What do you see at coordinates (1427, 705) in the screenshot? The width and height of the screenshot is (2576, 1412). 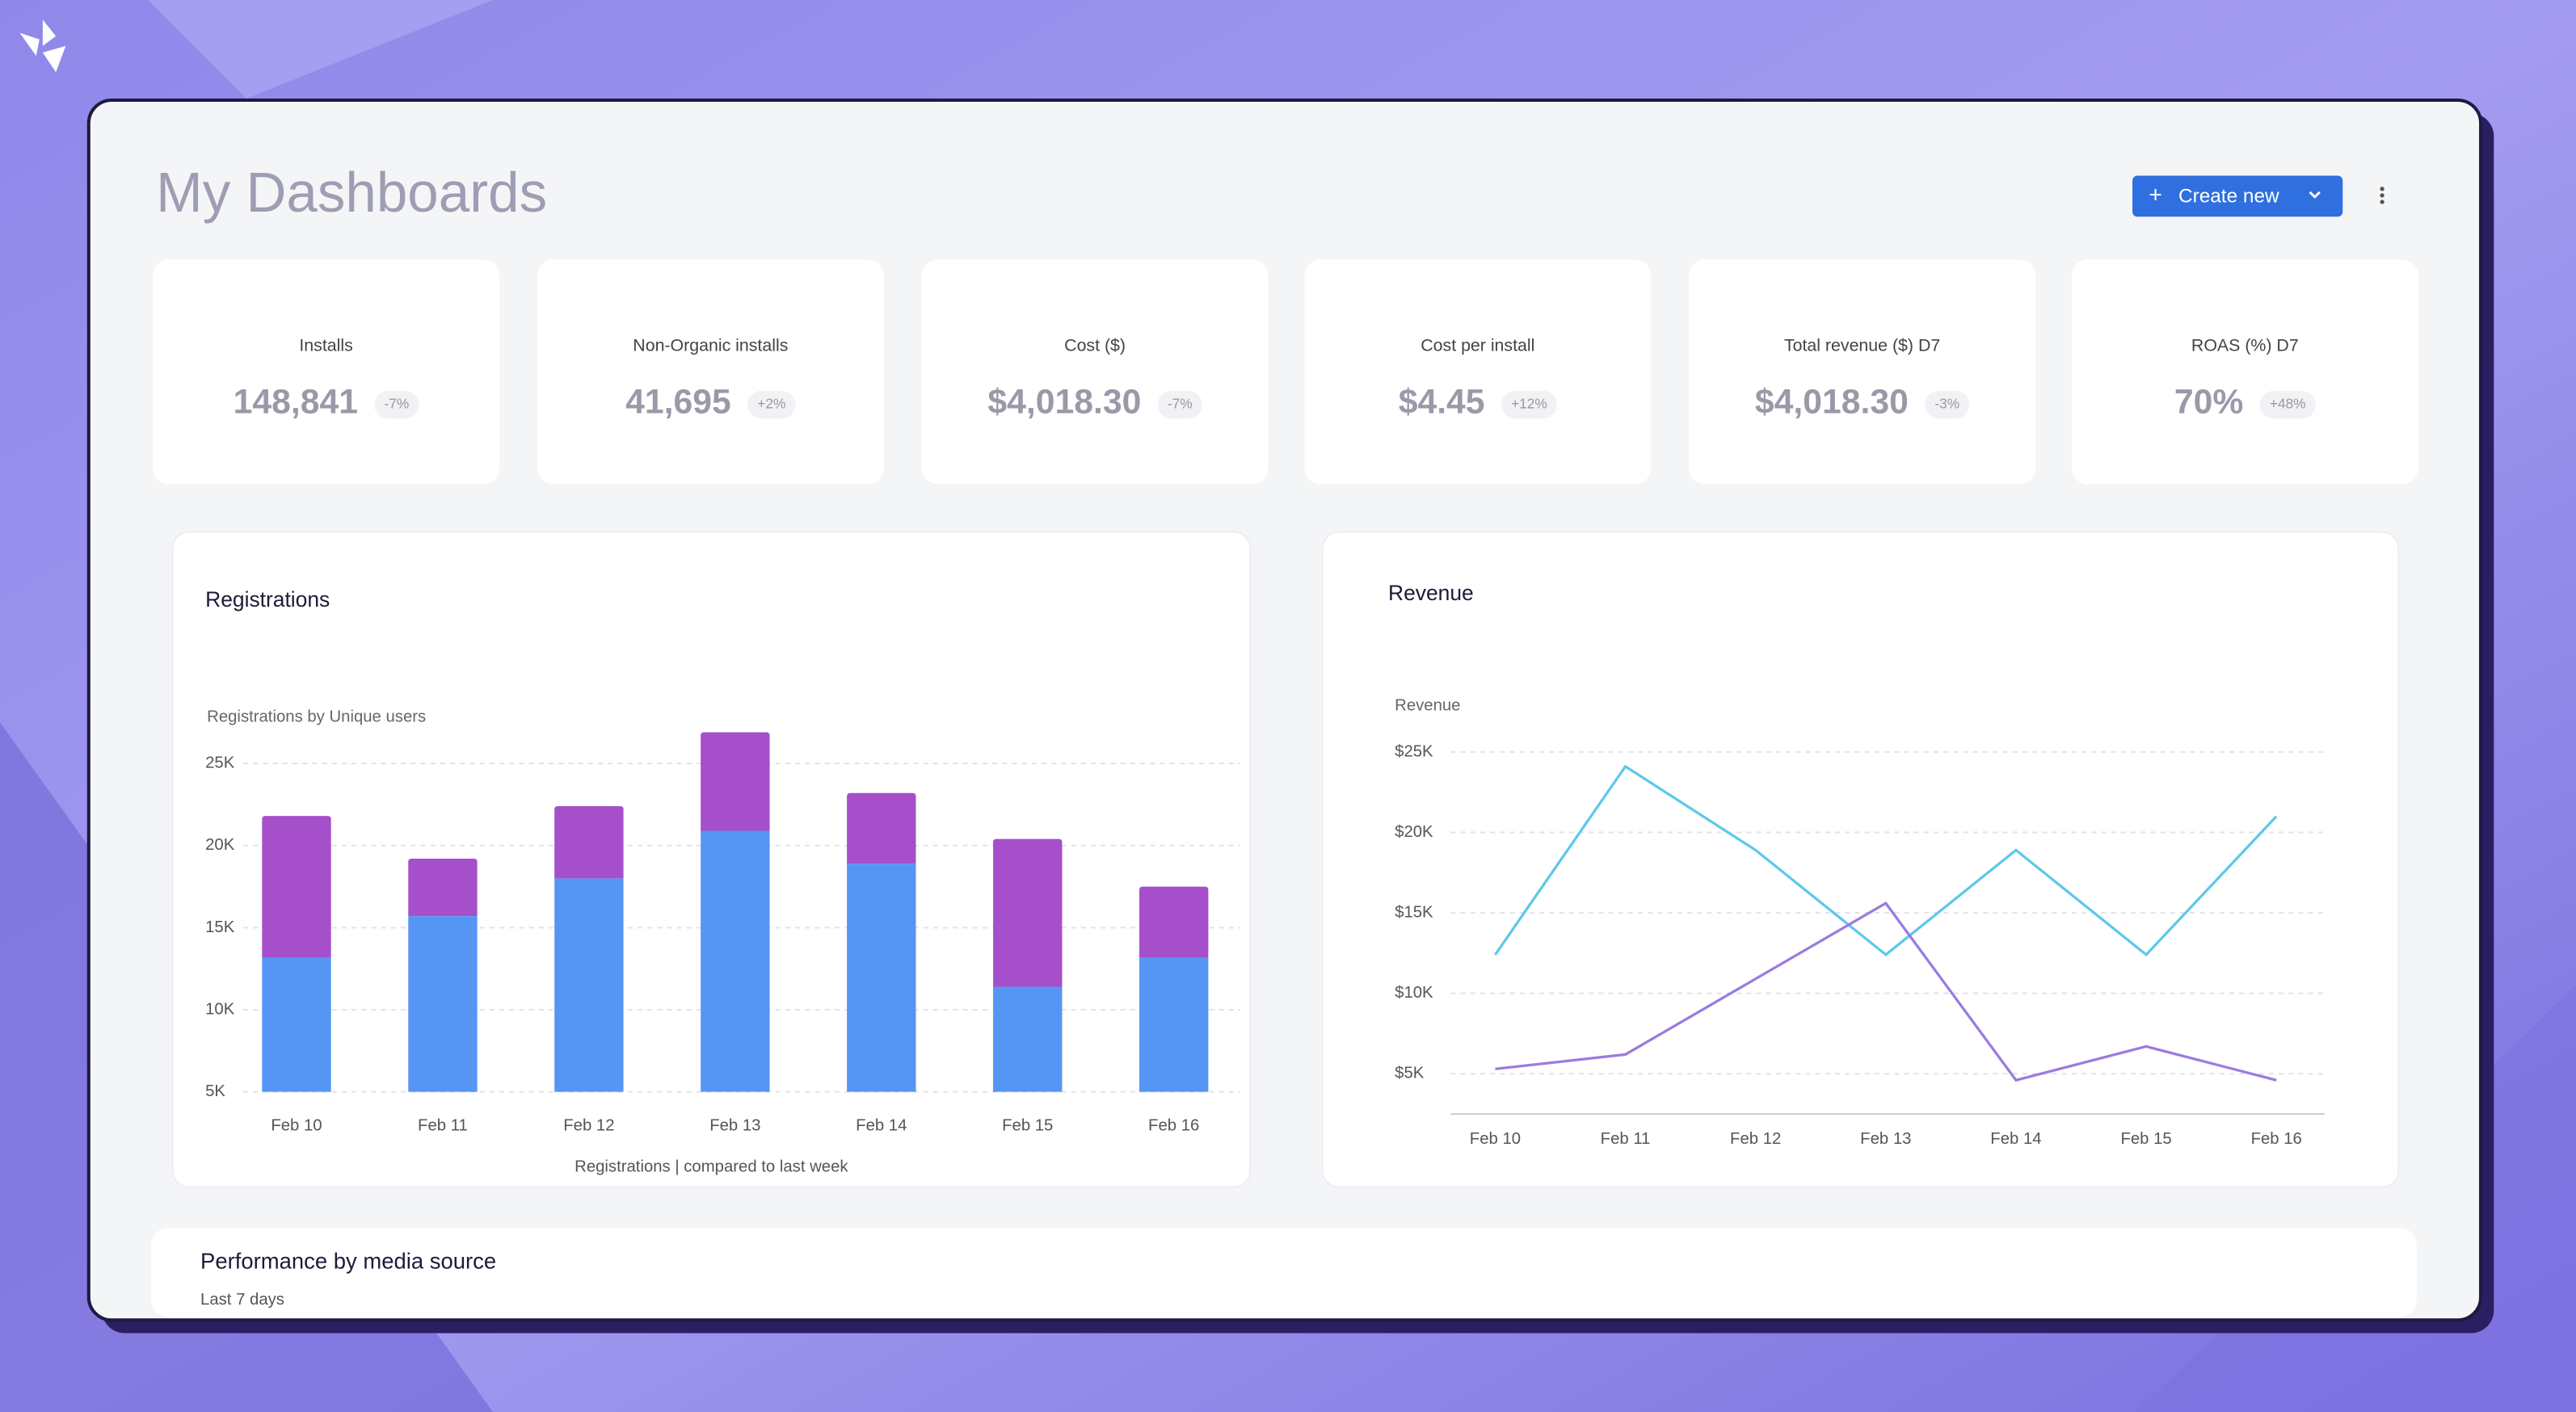 I see `axis-title: Revenue` at bounding box center [1427, 705].